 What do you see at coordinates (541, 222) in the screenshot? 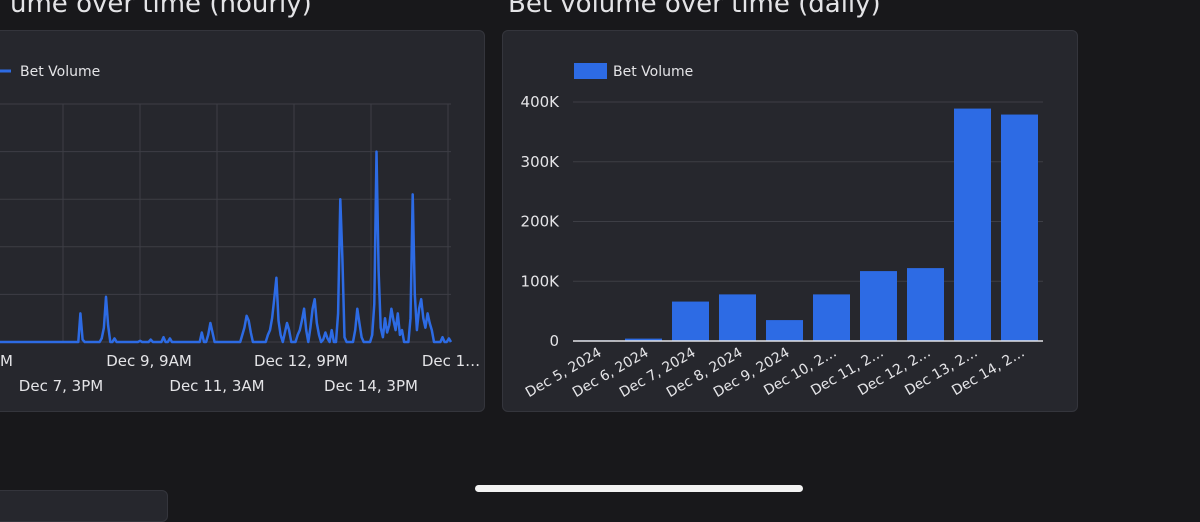
I see `y-tick-label: 200K` at bounding box center [541, 222].